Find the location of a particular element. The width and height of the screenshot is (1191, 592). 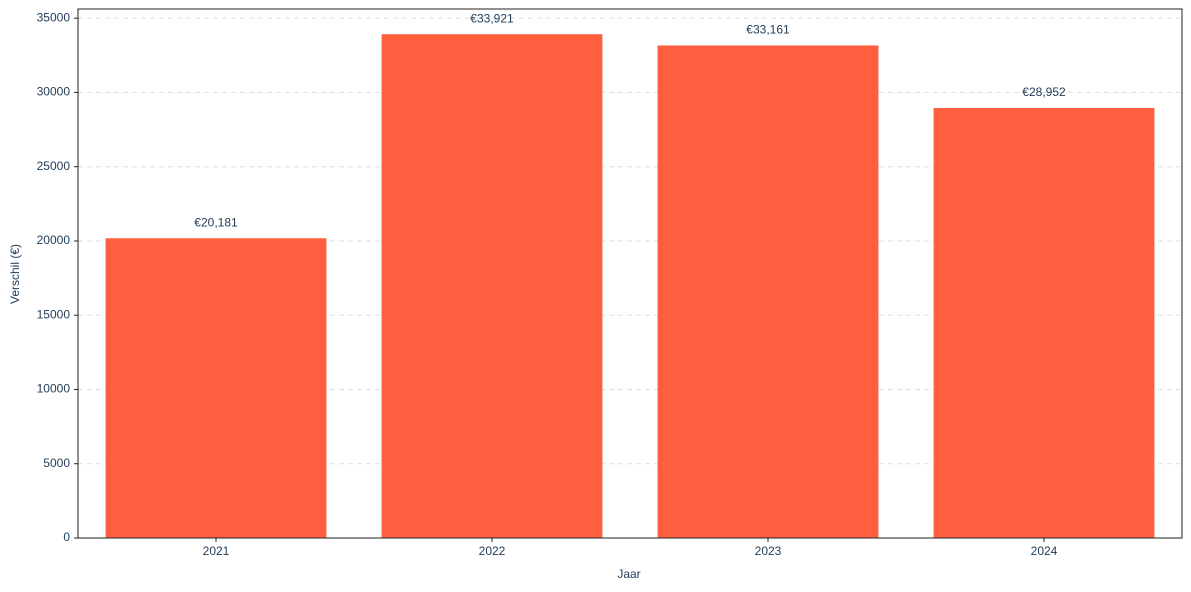

y-tick-label: 30000 is located at coordinates (54, 92).